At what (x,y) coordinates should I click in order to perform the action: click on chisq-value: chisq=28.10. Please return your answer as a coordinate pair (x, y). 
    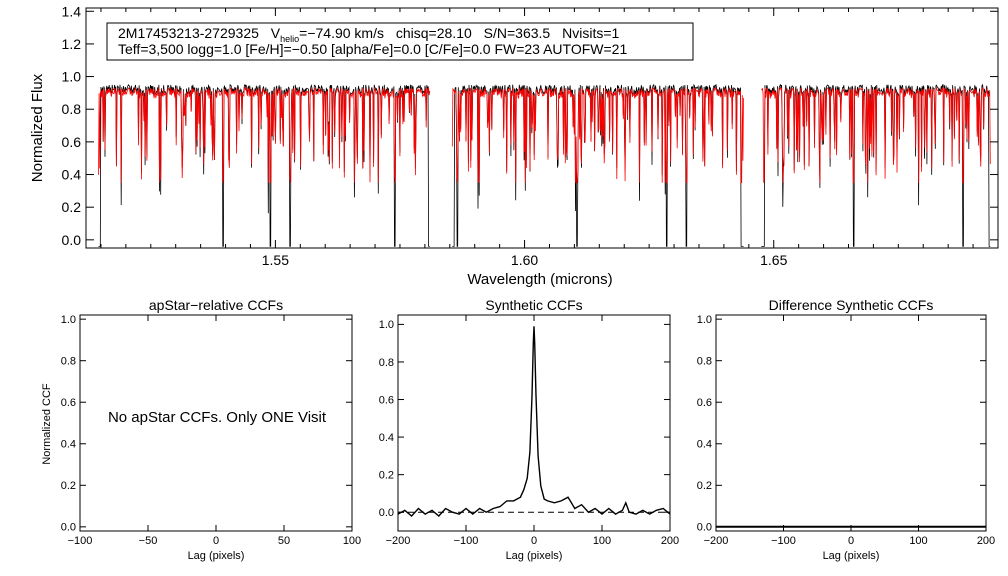
    Looking at the image, I should click on (434, 33).